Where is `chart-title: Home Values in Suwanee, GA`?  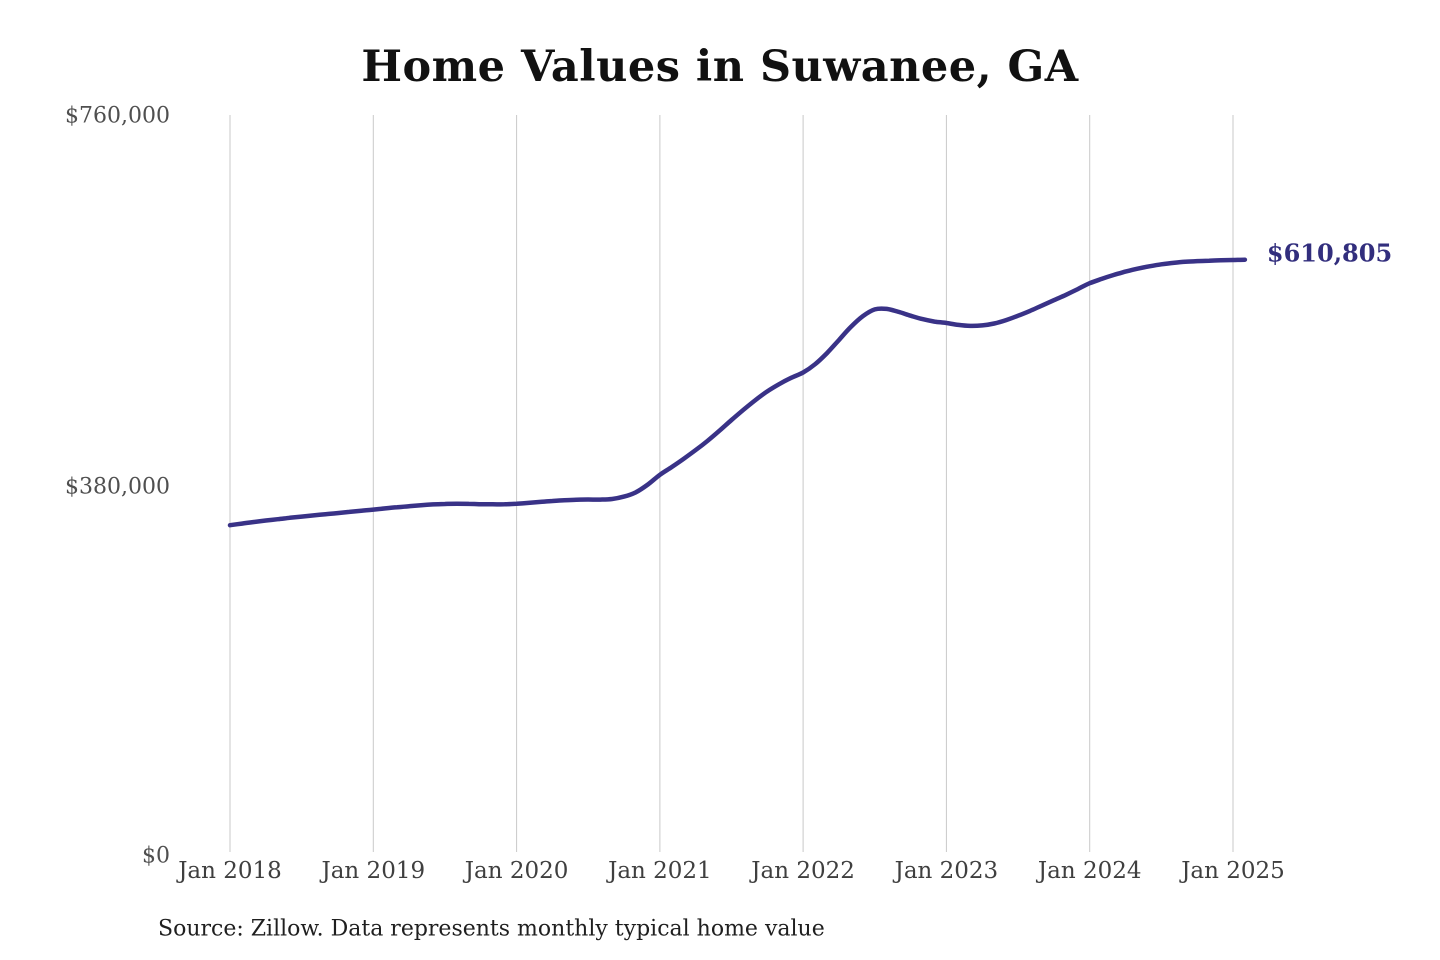 chart-title: Home Values in Suwanee, GA is located at coordinates (720, 67).